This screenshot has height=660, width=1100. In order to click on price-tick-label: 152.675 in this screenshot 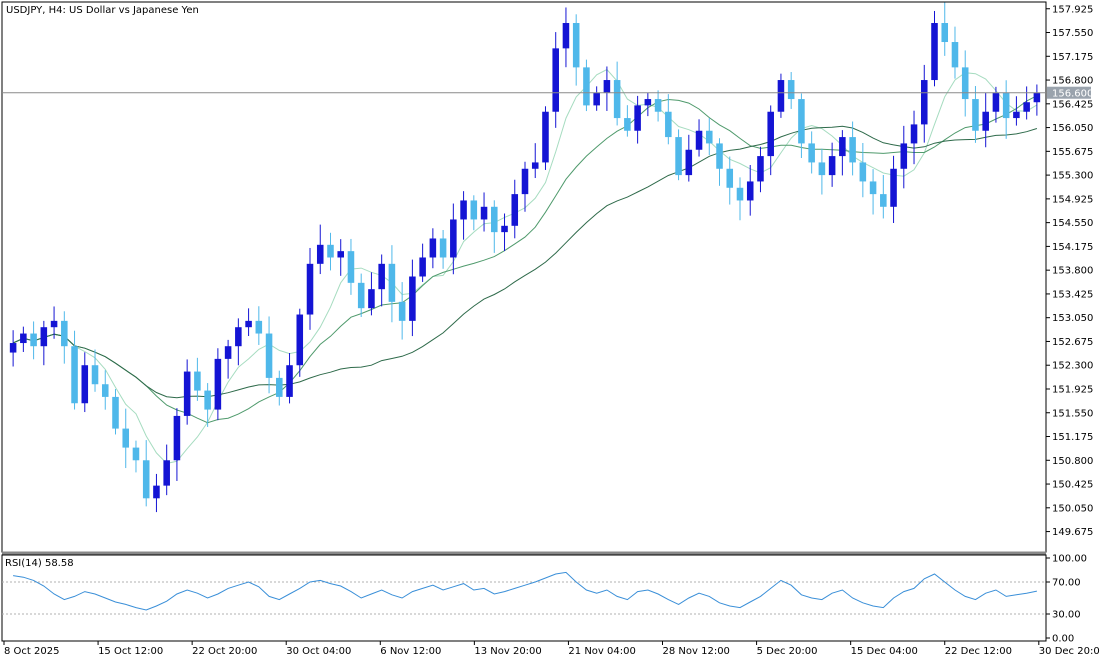, I will do `click(1072, 342)`.